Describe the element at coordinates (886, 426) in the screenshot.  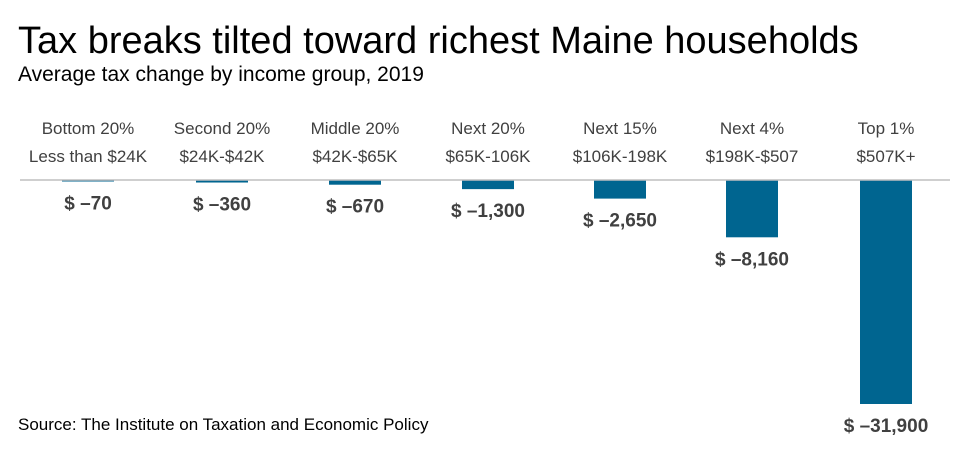
I see `value-label: $ –31,900` at that location.